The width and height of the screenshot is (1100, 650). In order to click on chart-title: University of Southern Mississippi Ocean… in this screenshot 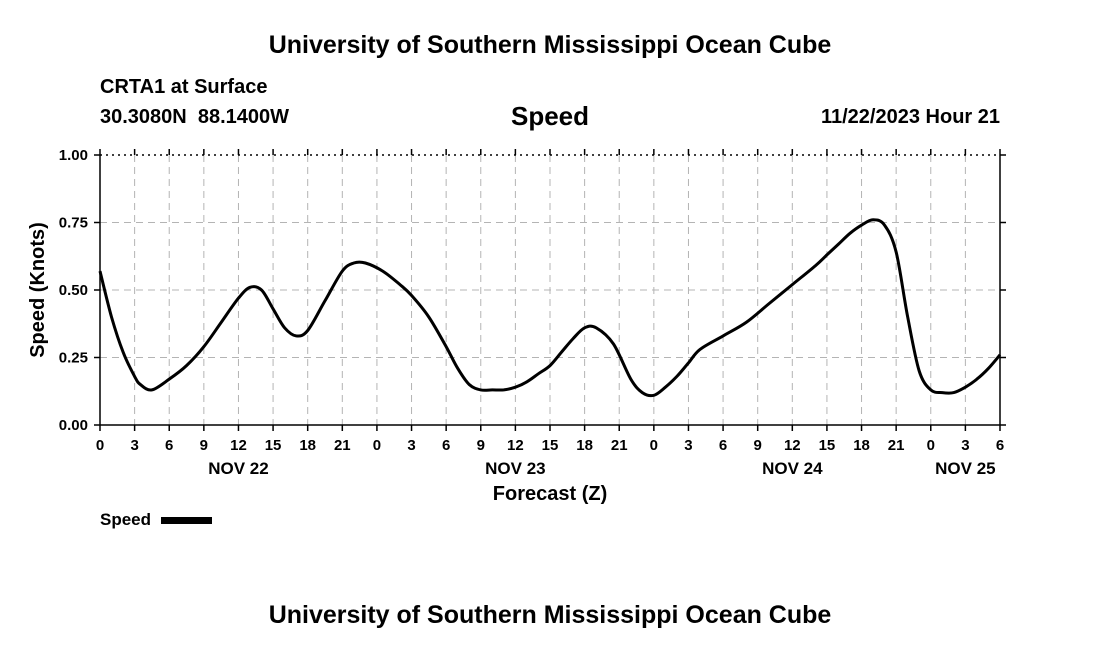, I will do `click(550, 45)`.